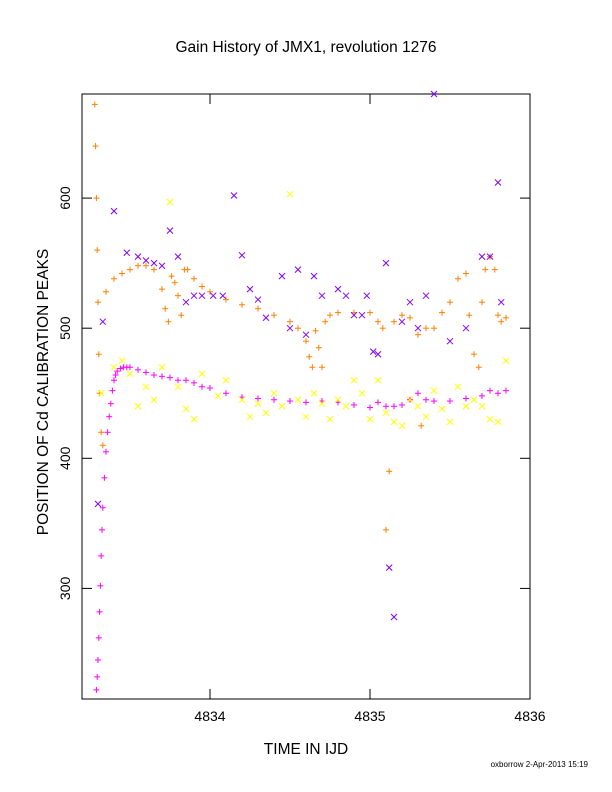 This screenshot has height=792, width=612. What do you see at coordinates (209, 716) in the screenshot?
I see `x-tick-label: 4834` at bounding box center [209, 716].